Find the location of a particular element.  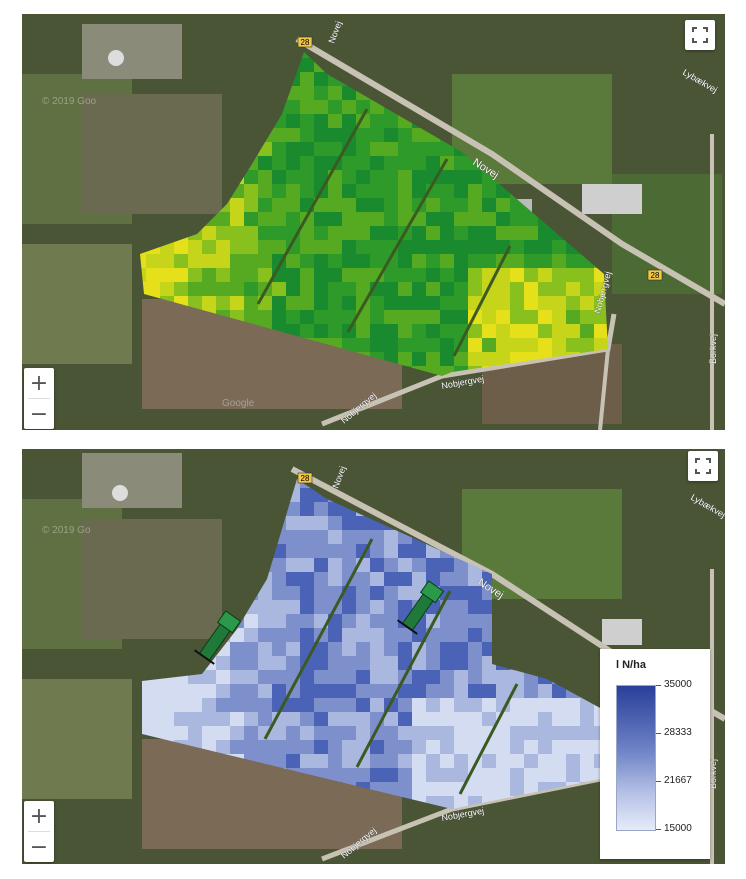

map-watermark-google: Google is located at coordinates (238, 403).